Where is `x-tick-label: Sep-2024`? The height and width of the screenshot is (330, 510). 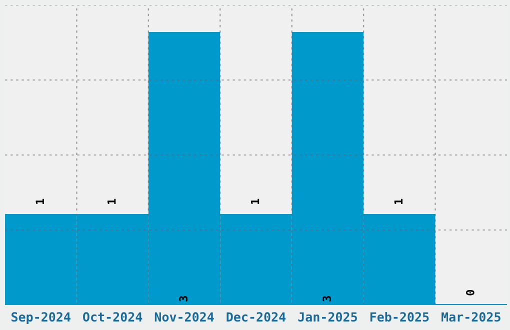
x-tick-label: Sep-2024 is located at coordinates (41, 318).